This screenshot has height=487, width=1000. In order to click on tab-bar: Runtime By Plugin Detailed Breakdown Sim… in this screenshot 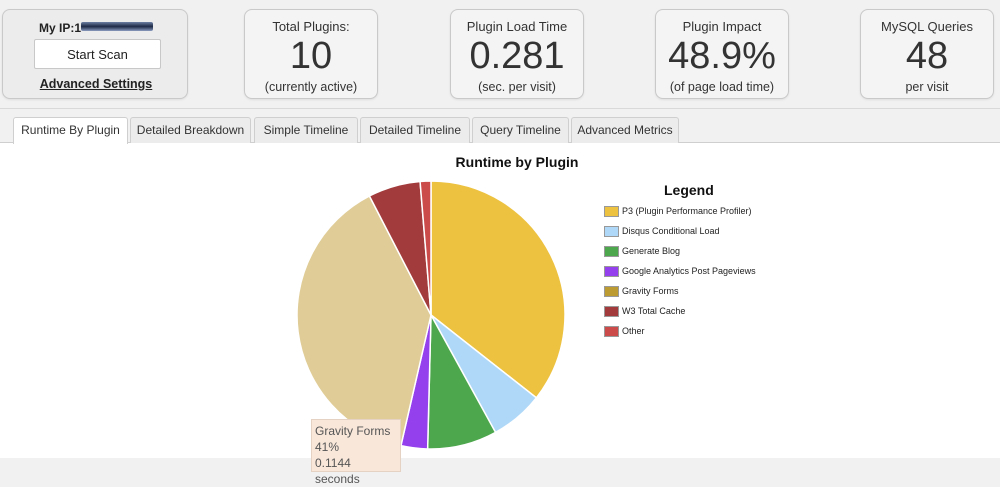, I will do `click(500, 126)`.